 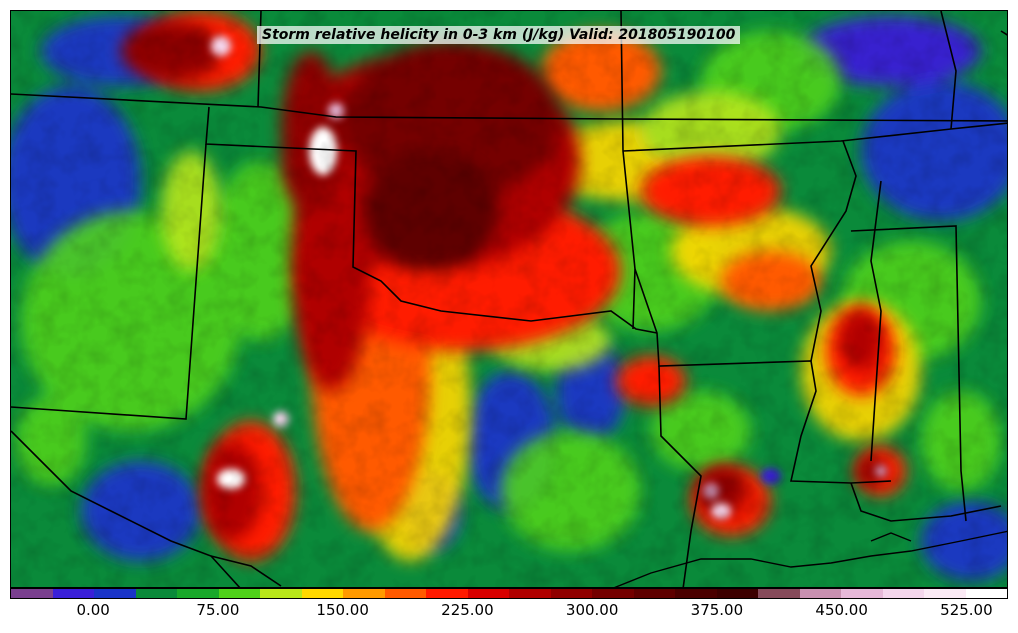 I want to click on colorbar-tick-label: 525.00, so click(x=966, y=610).